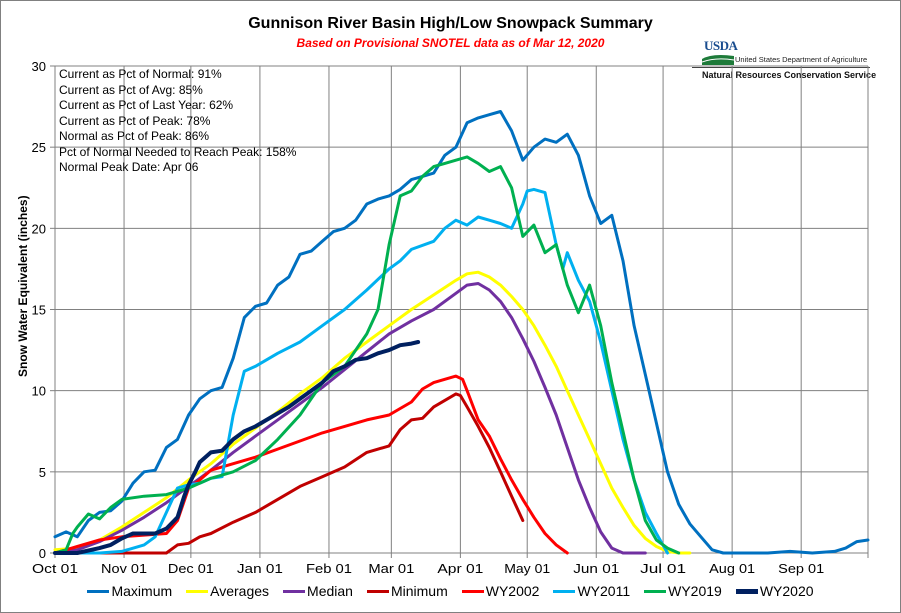  Describe the element at coordinates (527, 568) in the screenshot. I see `x-tick-label: May 01` at that location.